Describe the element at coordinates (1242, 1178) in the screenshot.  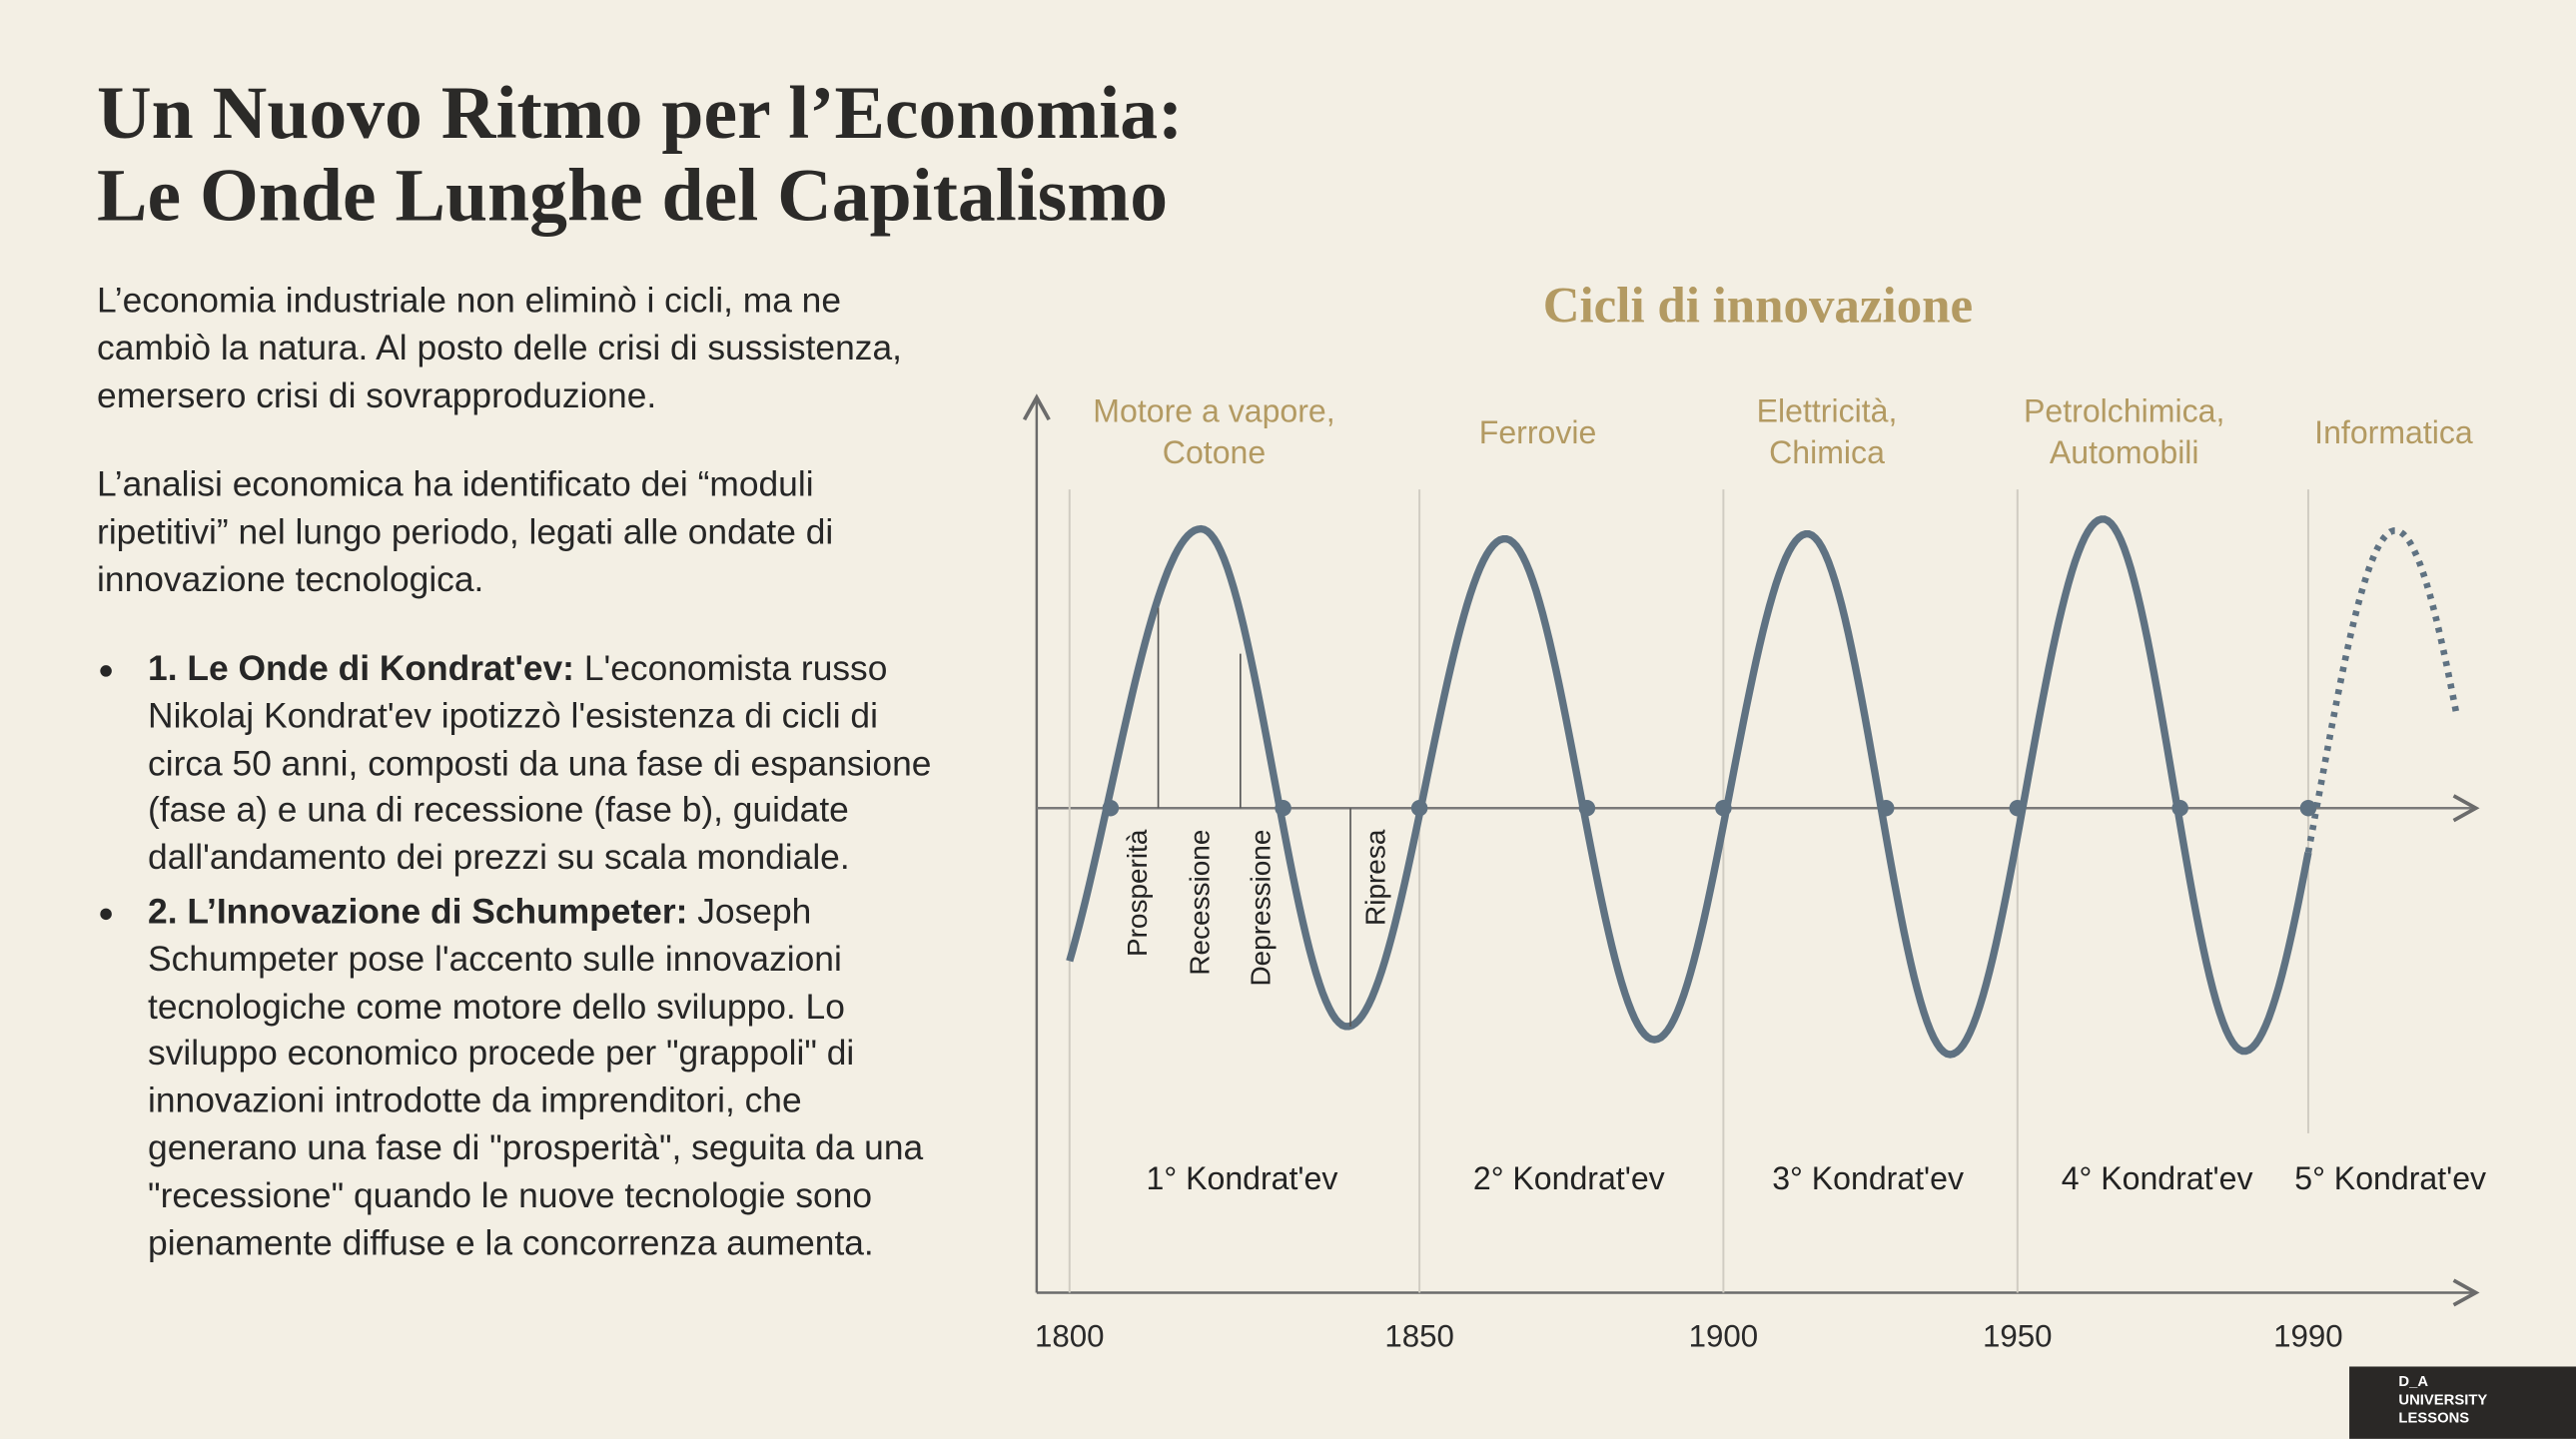
I see `cycle-label: 1° Kondrat'ev` at that location.